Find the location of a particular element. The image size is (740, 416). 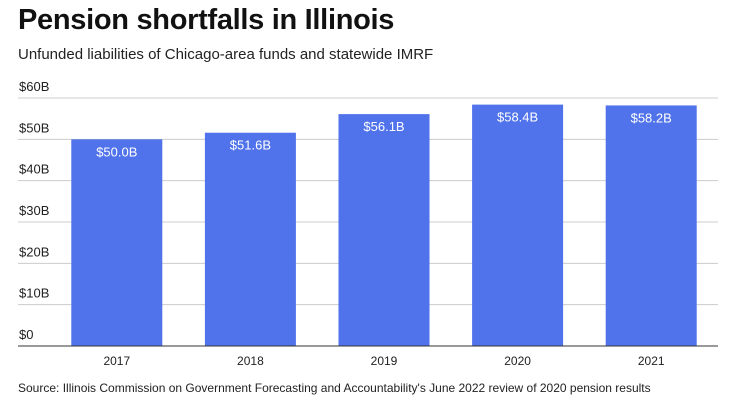

x-tick-label: 2019 is located at coordinates (384, 361).